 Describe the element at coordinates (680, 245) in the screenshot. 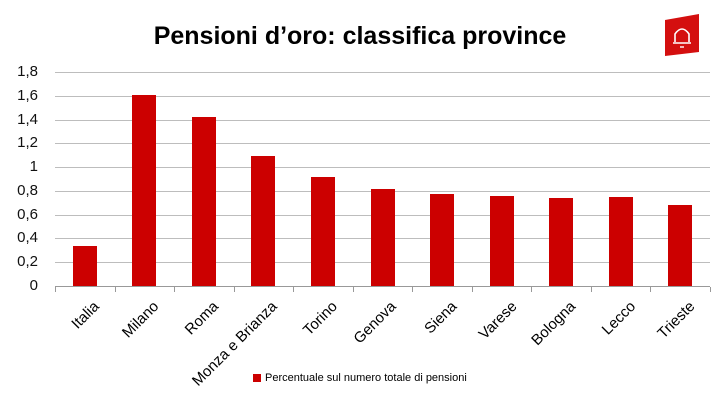

I see `bar-trieste` at that location.